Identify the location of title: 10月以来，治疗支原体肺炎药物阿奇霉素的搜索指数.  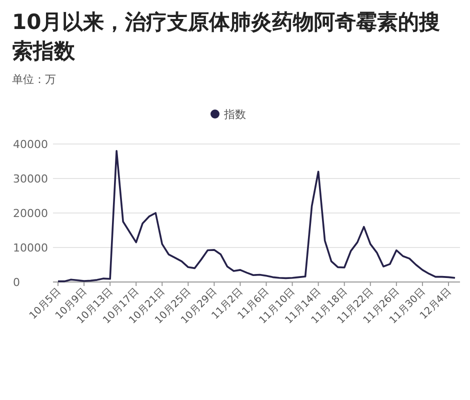
(227, 37).